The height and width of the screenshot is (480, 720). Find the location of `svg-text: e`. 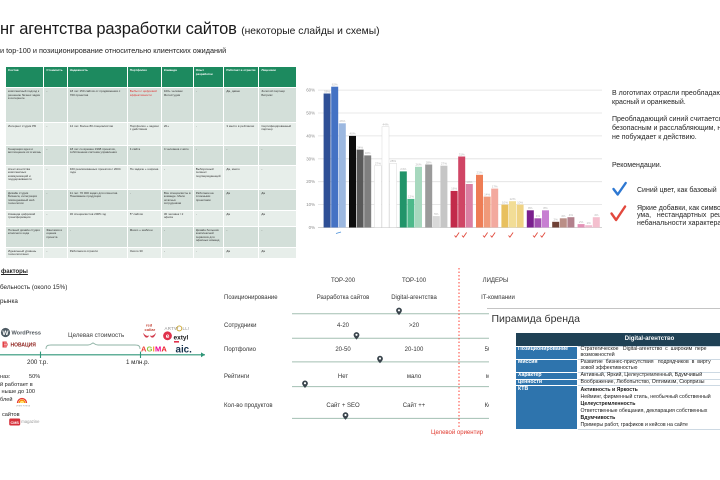

svg-text: e is located at coordinates (168, 336).